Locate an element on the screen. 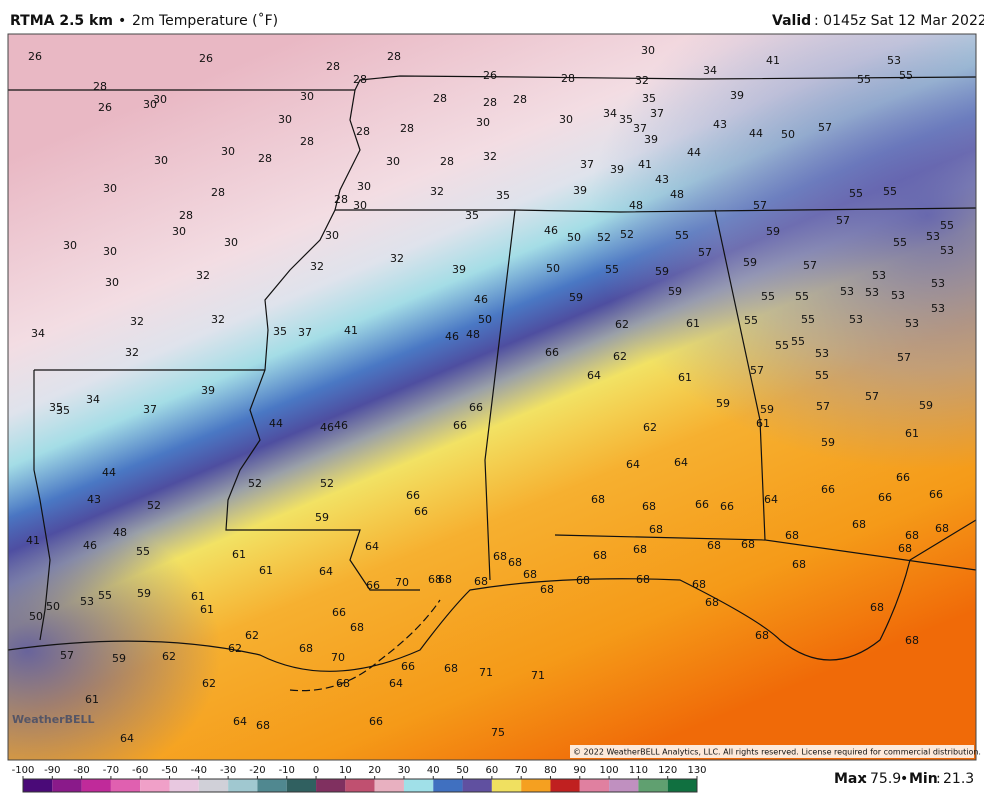 This screenshot has height=812, width=984. colorbar-tick-label: 30 is located at coordinates (404, 770).